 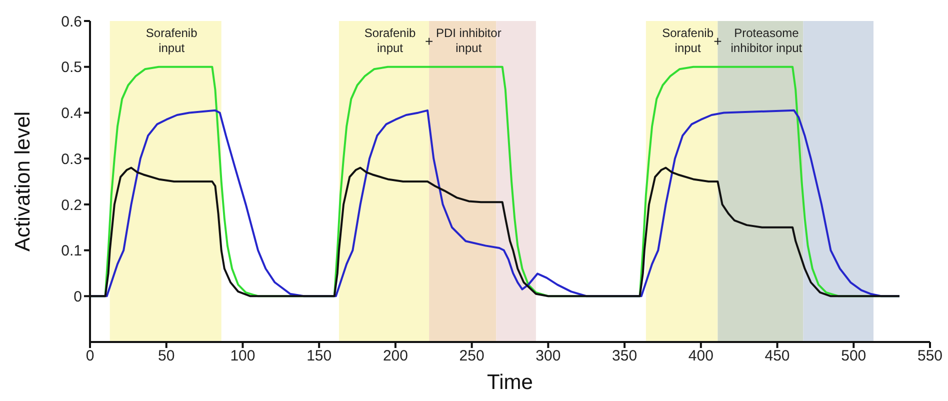 What do you see at coordinates (71, 251) in the screenshot?
I see `y-tick-label: 0.1` at bounding box center [71, 251].